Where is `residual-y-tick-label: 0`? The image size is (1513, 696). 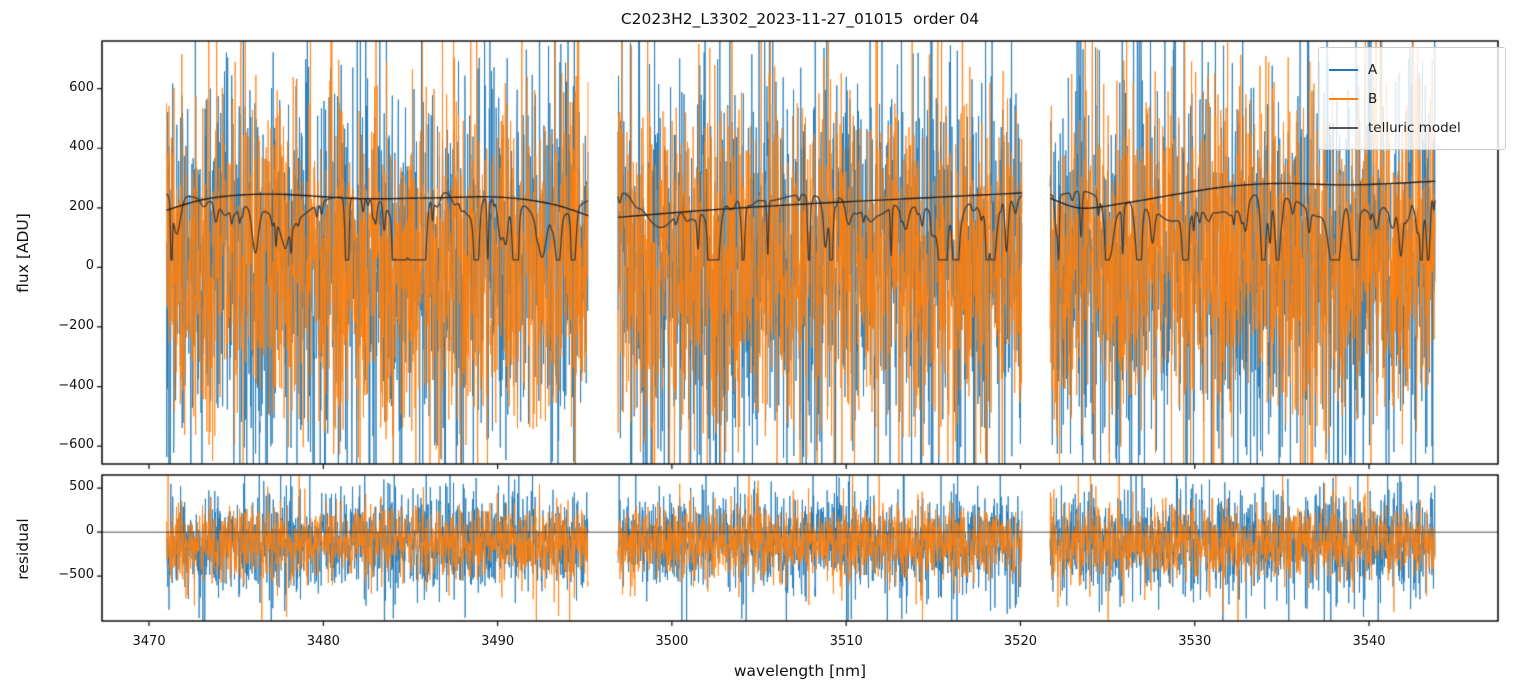 residual-y-tick-label: 0 is located at coordinates (89, 531).